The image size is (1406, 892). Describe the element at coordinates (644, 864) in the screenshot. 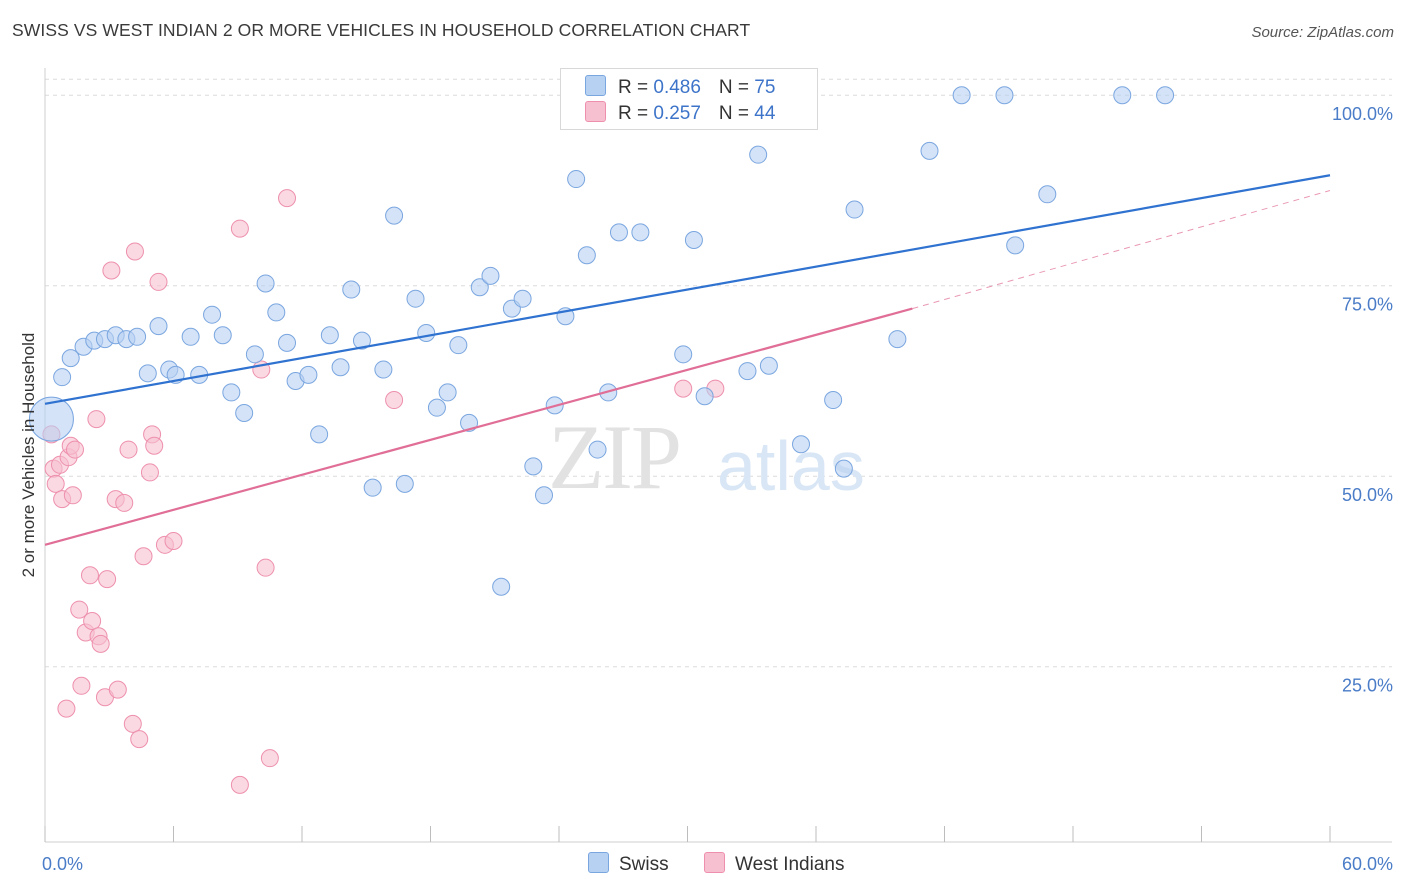

I see `bottom-swiss-label: Swiss` at that location.